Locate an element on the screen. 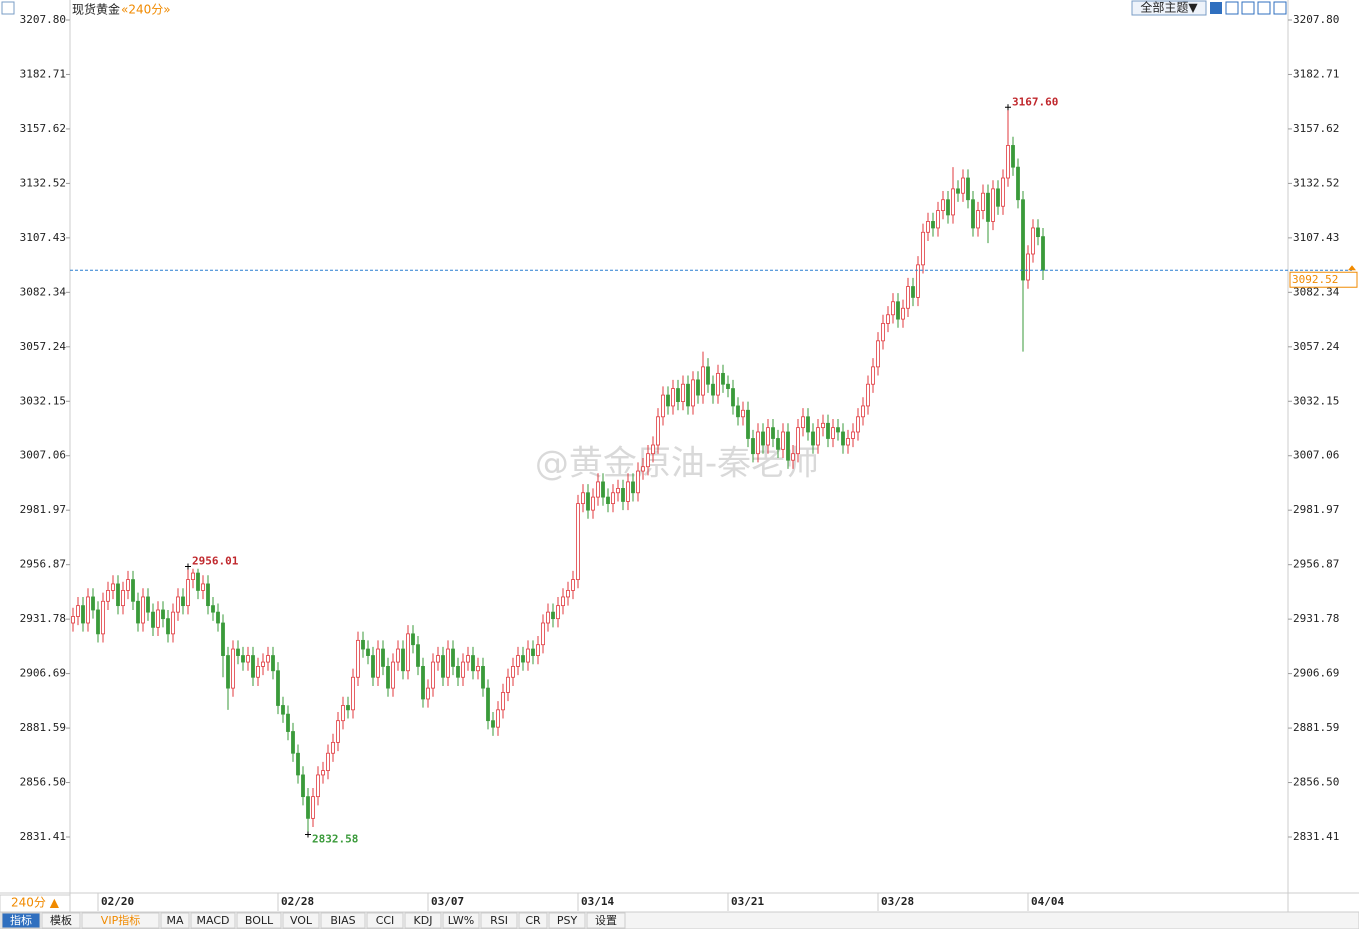 This screenshot has width=1359, height=933. y2-tick-label: 3007.06 is located at coordinates (1316, 455).